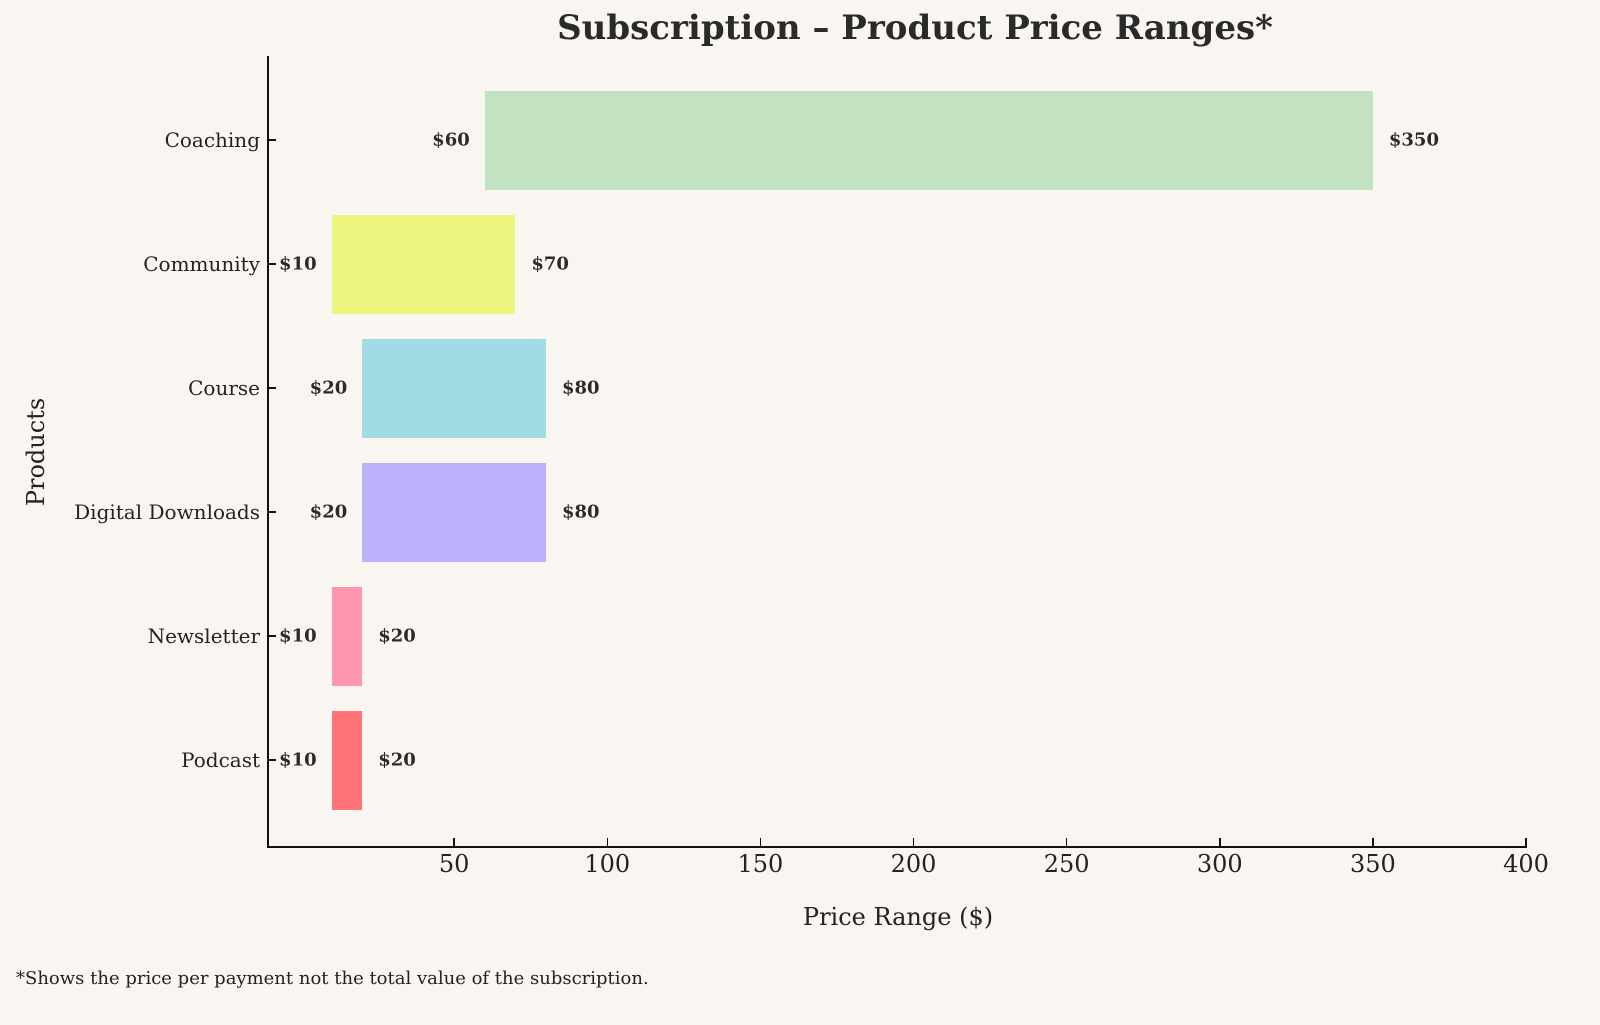 Image resolution: width=1600 pixels, height=1025 pixels. I want to click on x-tick-label: 350, so click(1372, 864).